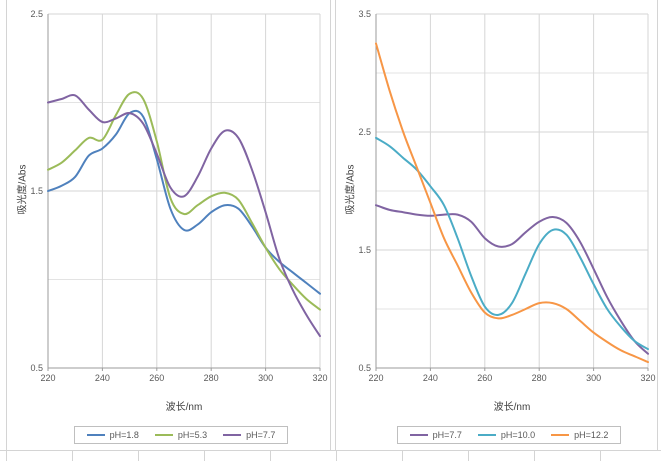  I want to click on legend-item-ph-1-8: pH=1.8, so click(112, 435).